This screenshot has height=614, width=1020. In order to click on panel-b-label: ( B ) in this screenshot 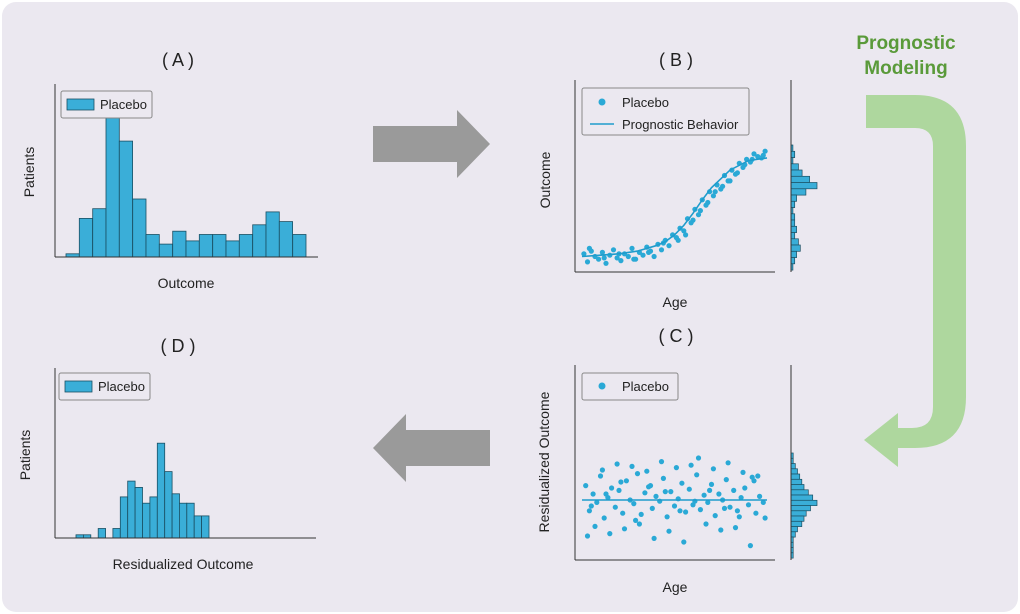, I will do `click(676, 60)`.